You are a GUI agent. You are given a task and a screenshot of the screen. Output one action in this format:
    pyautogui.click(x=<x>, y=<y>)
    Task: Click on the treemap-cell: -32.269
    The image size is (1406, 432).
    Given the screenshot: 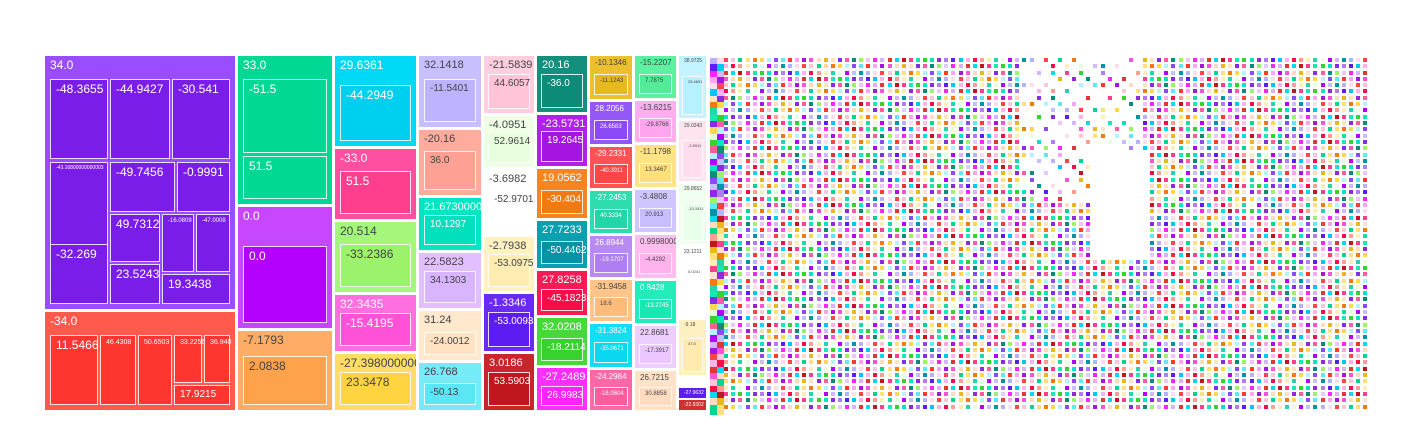 What is the action you would take?
    pyautogui.click(x=79, y=274)
    